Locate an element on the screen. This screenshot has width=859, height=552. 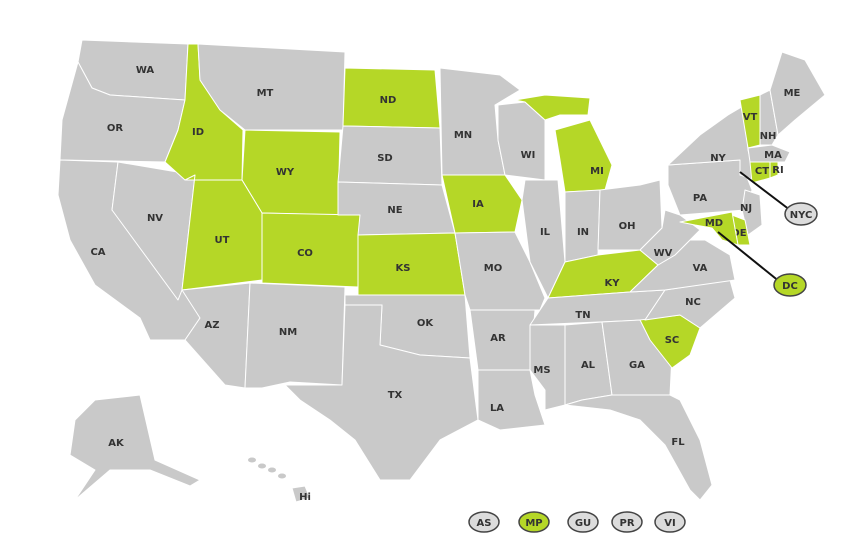
state-label: KY is located at coordinates (613, 283).